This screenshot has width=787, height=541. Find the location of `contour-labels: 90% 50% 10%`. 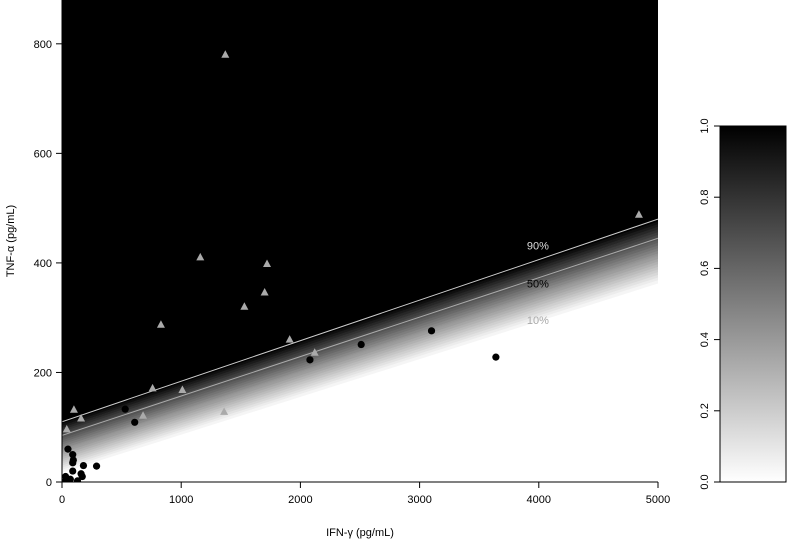

contour-labels: 90% 50% 10% is located at coordinates (538, 283).